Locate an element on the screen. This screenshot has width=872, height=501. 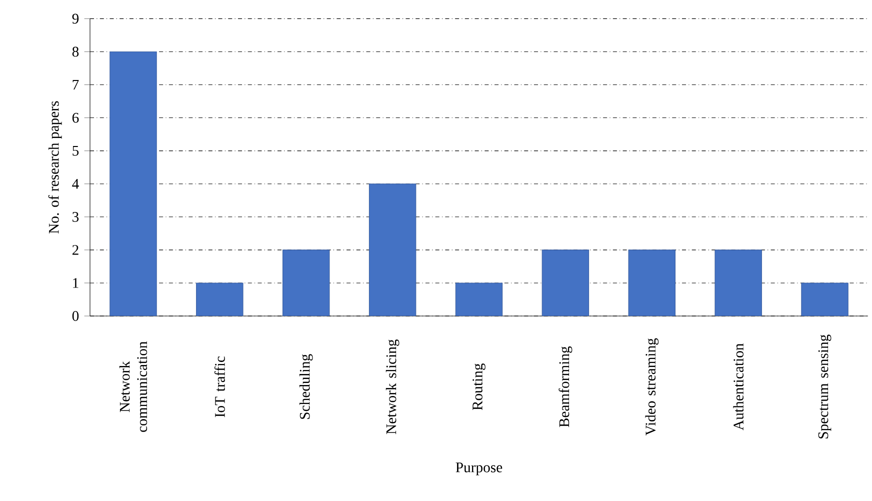
x-tick-label: Network communication is located at coordinates (133, 386).